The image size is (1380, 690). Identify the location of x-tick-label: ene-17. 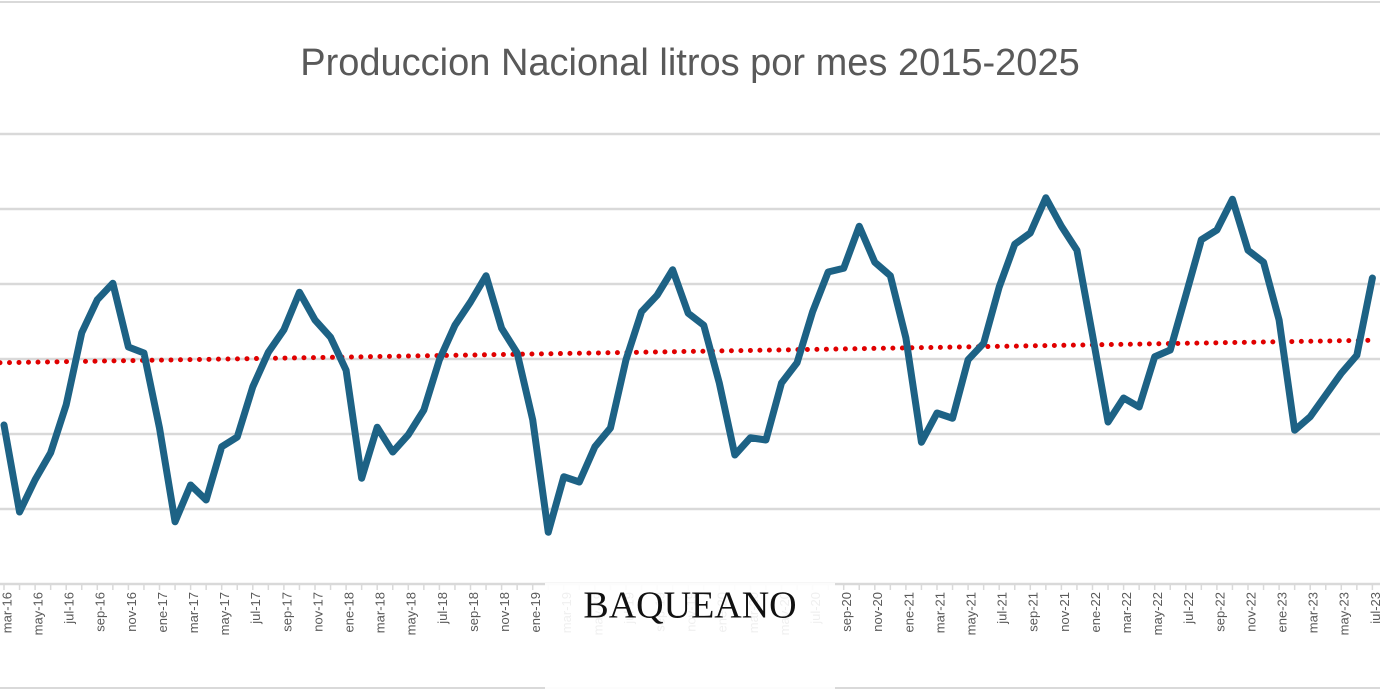
(162, 612).